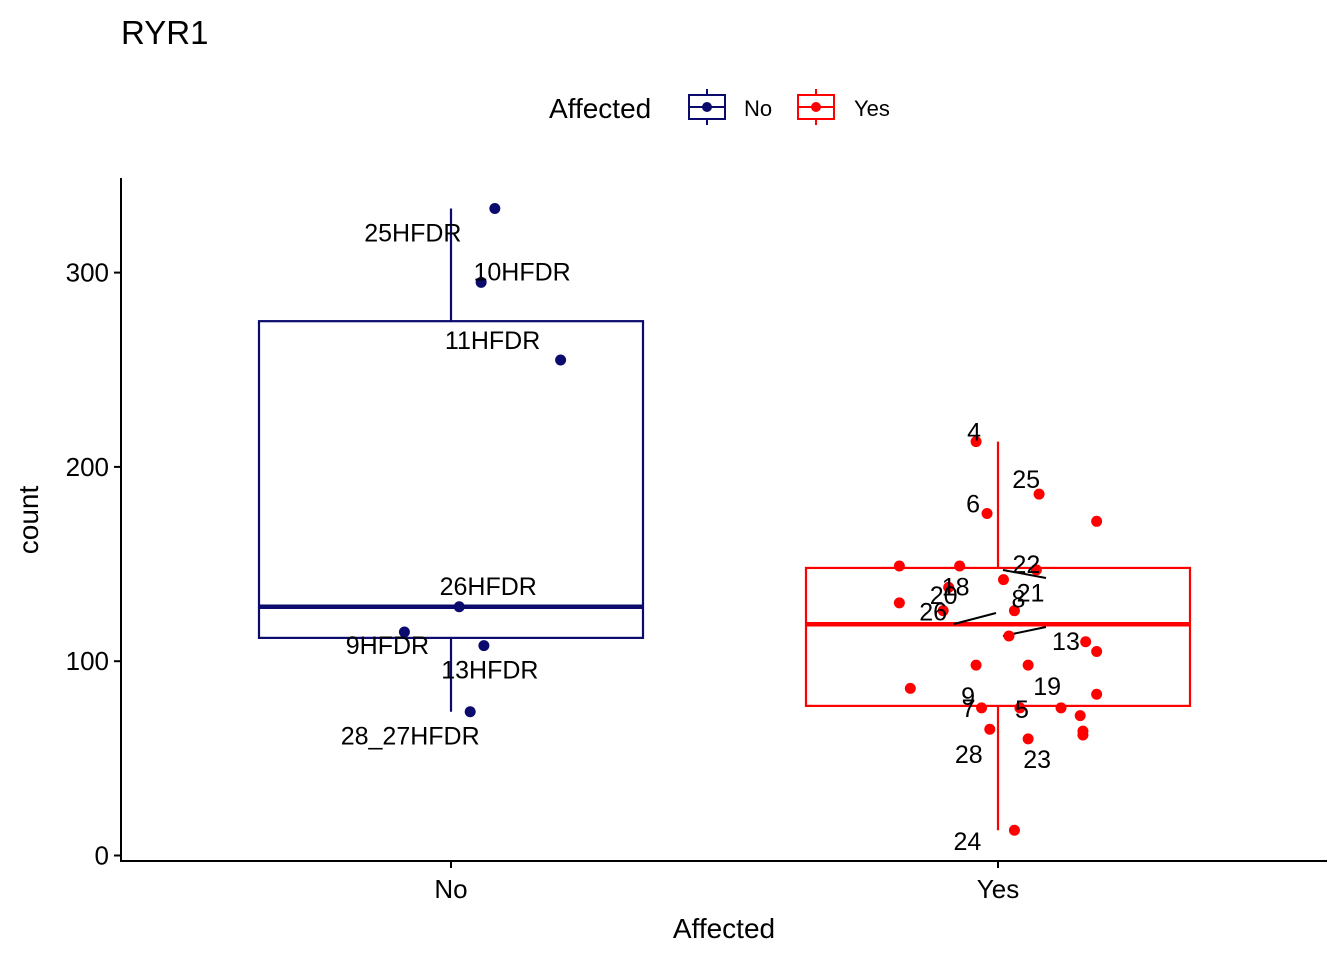  I want to click on point-label: 4, so click(974, 433).